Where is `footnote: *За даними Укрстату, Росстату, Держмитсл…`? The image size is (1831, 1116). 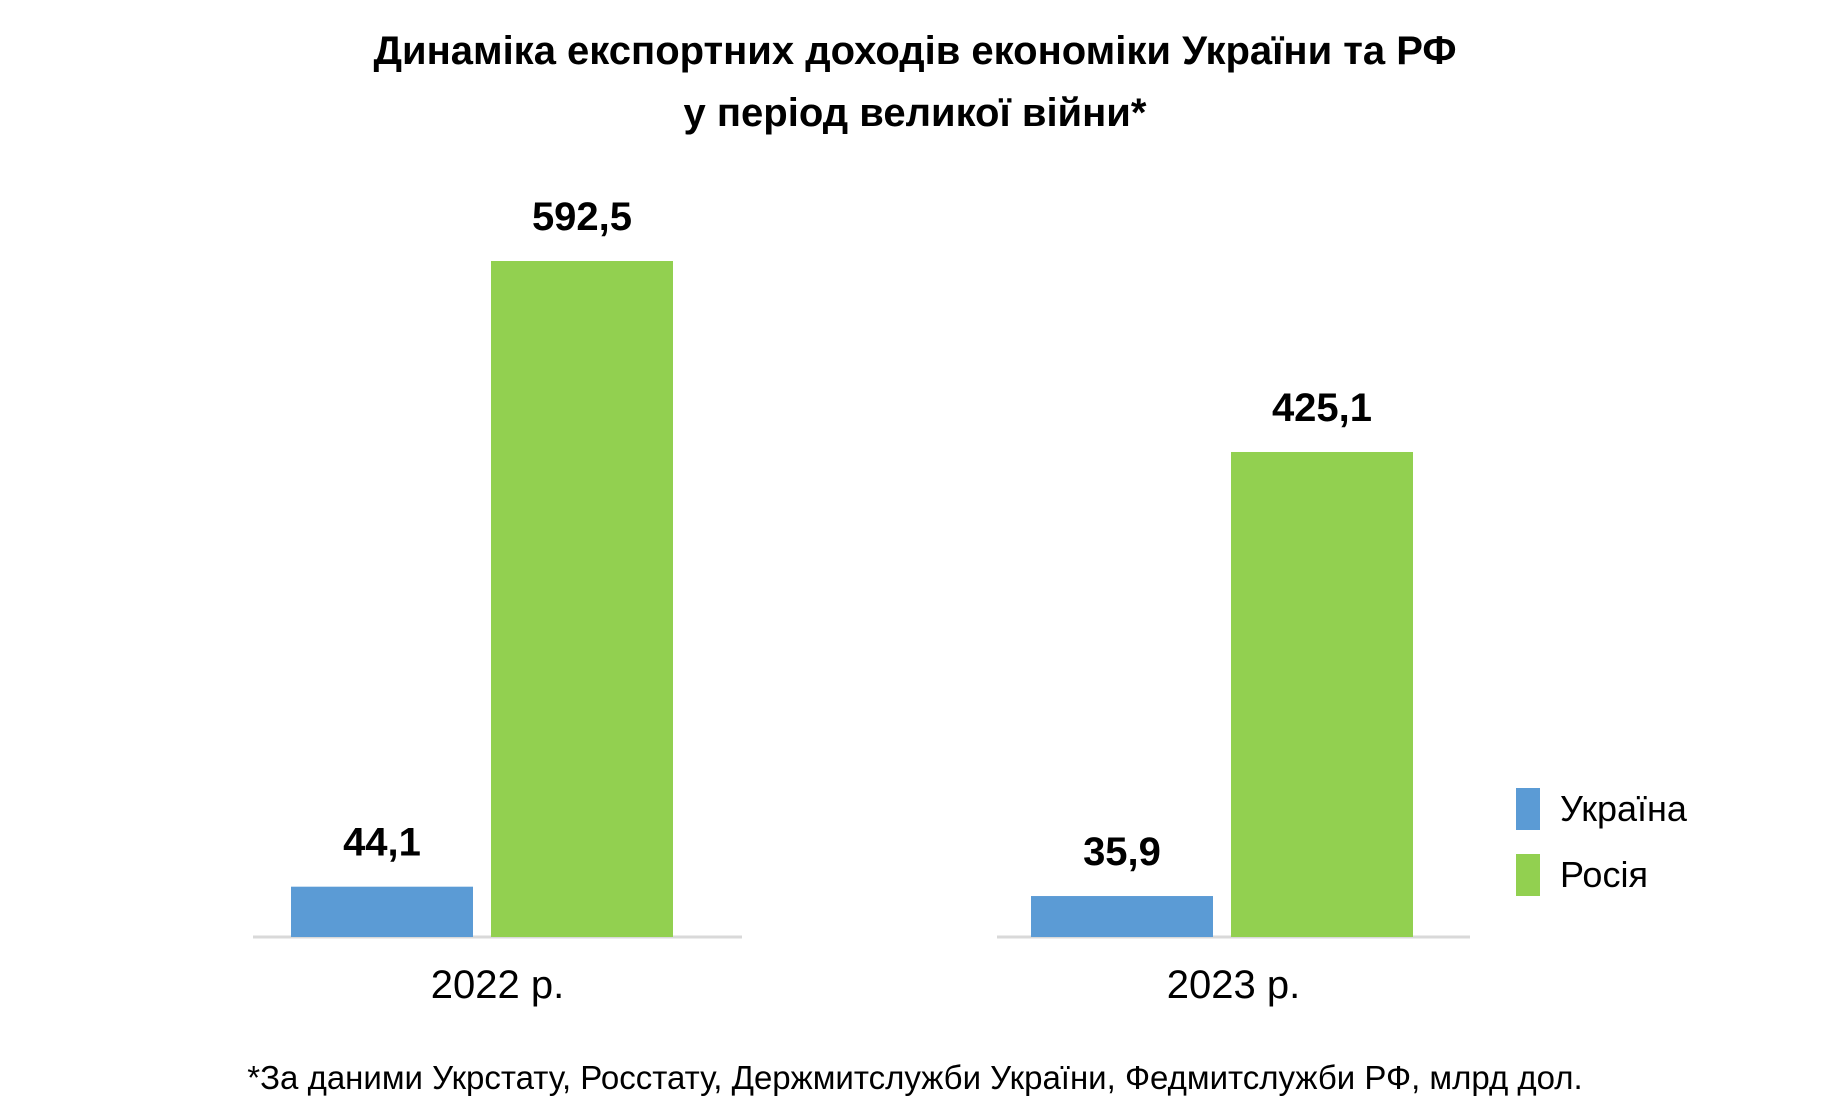 footnote: *За даними Укрстату, Росстату, Держмитсл… is located at coordinates (914, 1077).